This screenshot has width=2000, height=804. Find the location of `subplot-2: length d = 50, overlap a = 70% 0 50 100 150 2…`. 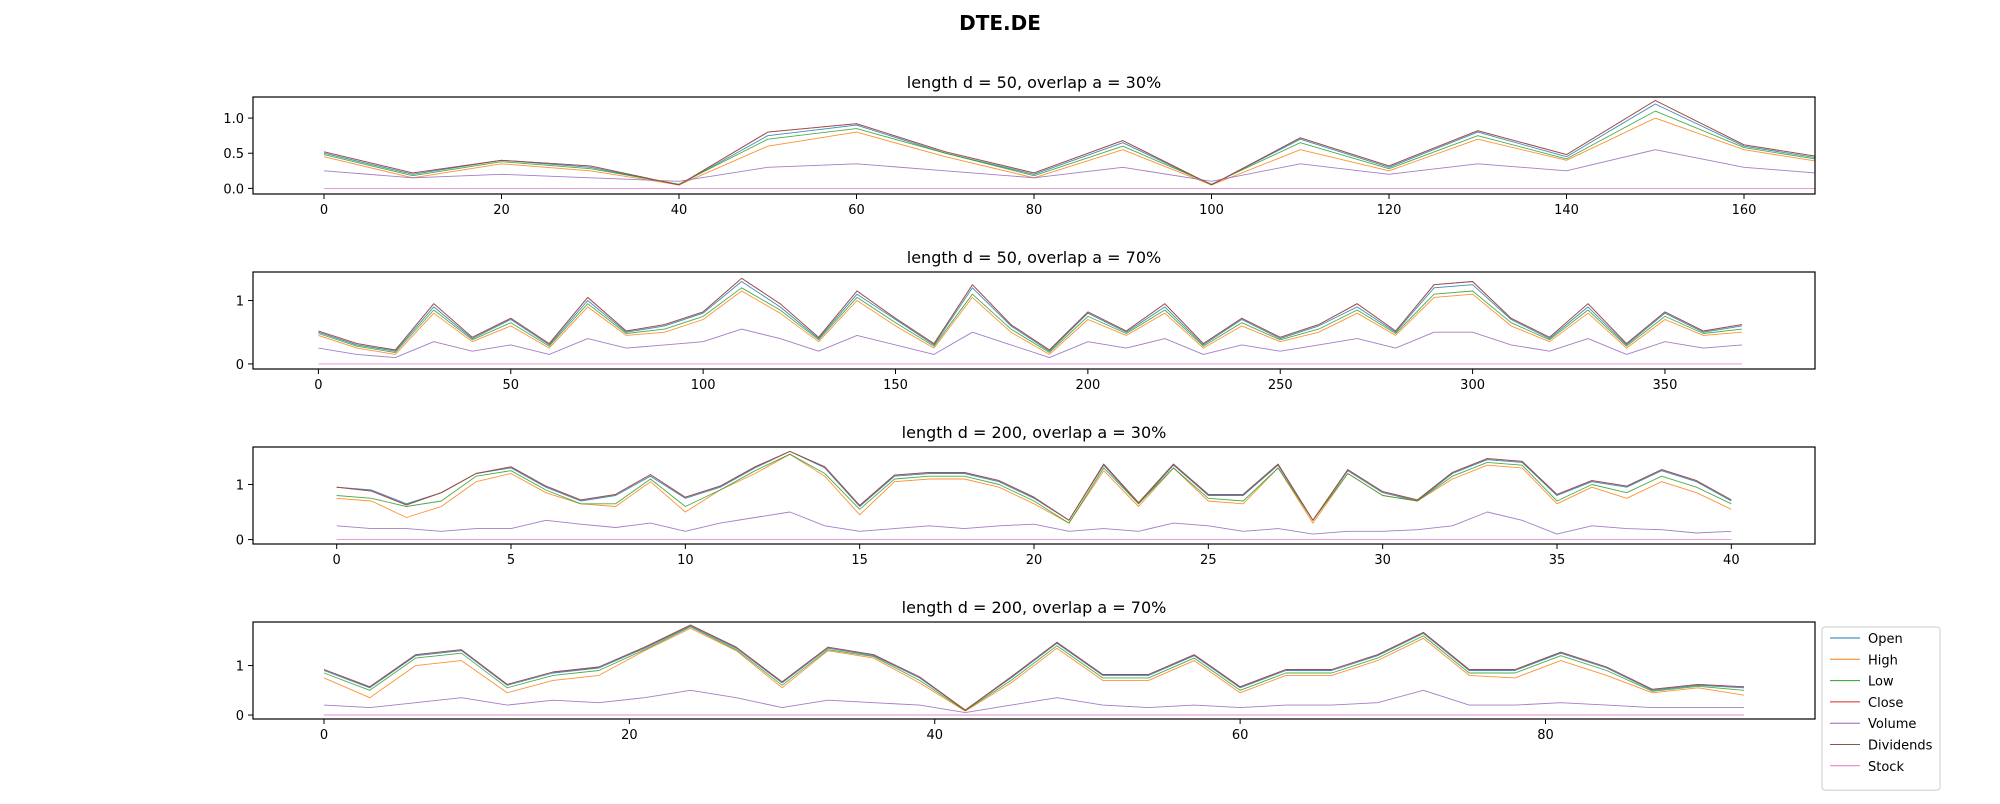

subplot-2: length d = 50, overlap a = 70% 0 50 100 150 2… is located at coordinates (1026, 320).